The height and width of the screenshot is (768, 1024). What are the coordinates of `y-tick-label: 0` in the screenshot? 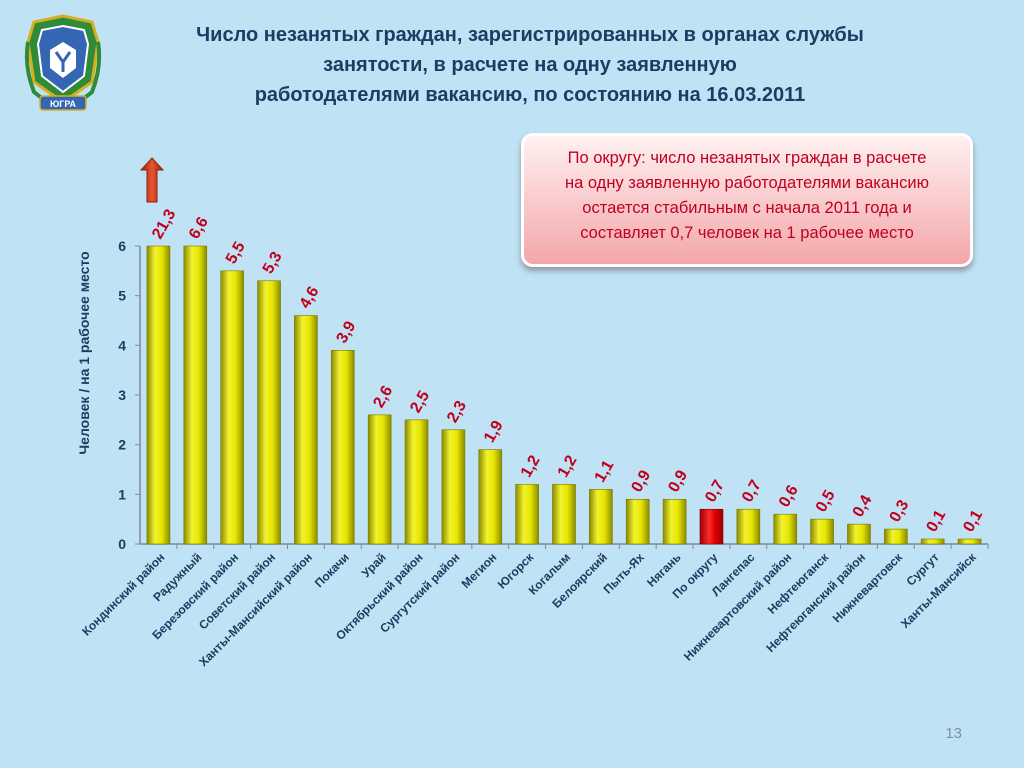 It's located at (122, 544).